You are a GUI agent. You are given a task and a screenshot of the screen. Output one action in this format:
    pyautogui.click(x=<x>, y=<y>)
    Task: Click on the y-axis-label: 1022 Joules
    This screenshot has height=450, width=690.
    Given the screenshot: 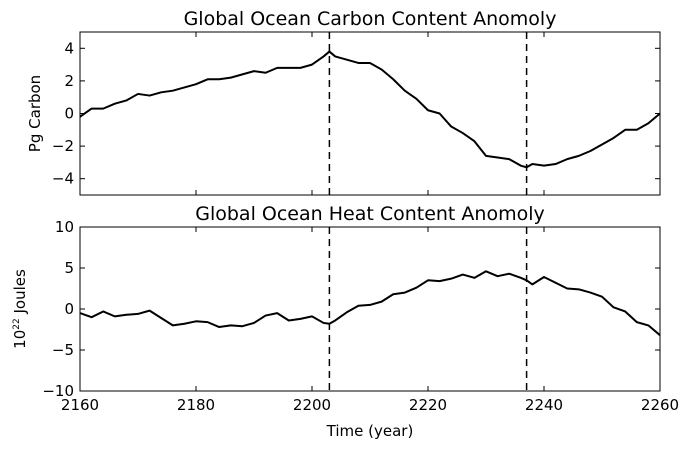 What is the action you would take?
    pyautogui.click(x=20, y=309)
    